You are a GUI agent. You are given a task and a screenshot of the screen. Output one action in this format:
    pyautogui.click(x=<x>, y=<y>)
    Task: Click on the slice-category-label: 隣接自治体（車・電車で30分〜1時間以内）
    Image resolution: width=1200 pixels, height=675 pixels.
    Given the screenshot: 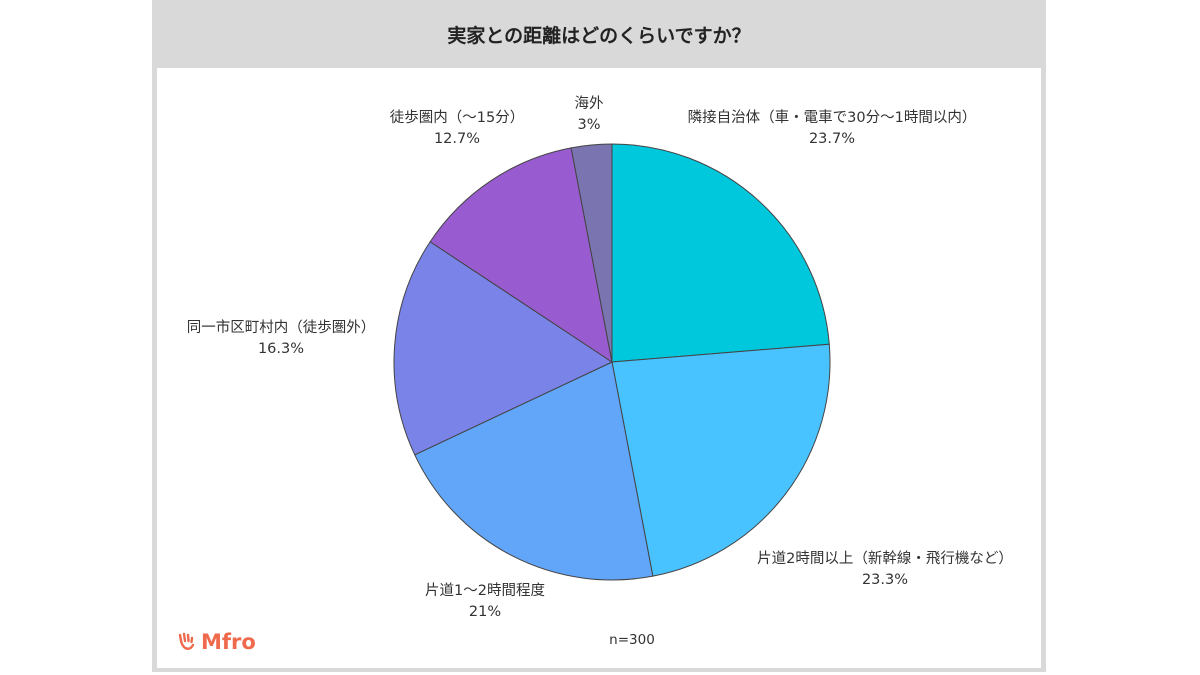 What is the action you would take?
    pyautogui.click(x=832, y=117)
    